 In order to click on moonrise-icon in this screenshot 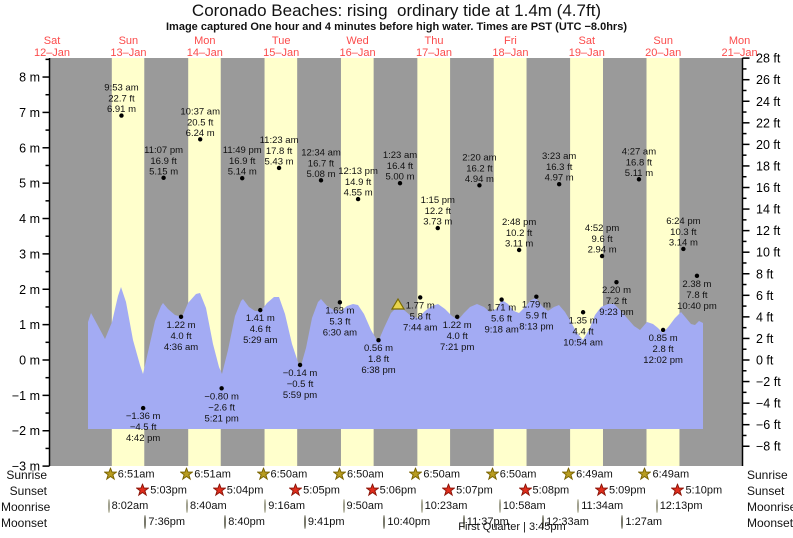, I will do `click(344, 506)`.